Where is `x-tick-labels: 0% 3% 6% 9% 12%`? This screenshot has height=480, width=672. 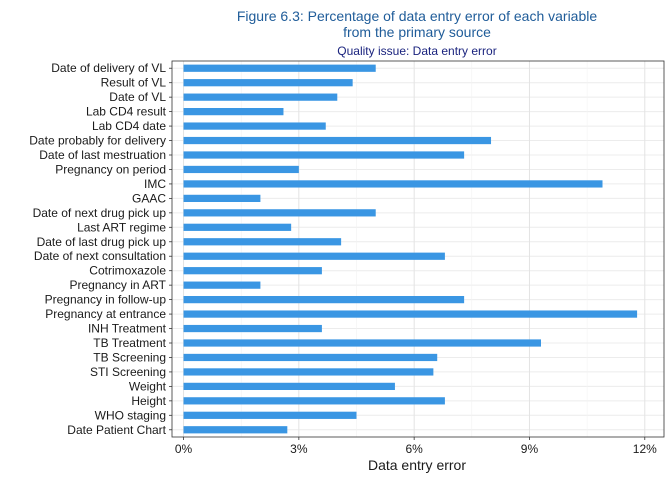 x-tick-labels: 0% 3% 6% 9% 12% is located at coordinates (416, 446).